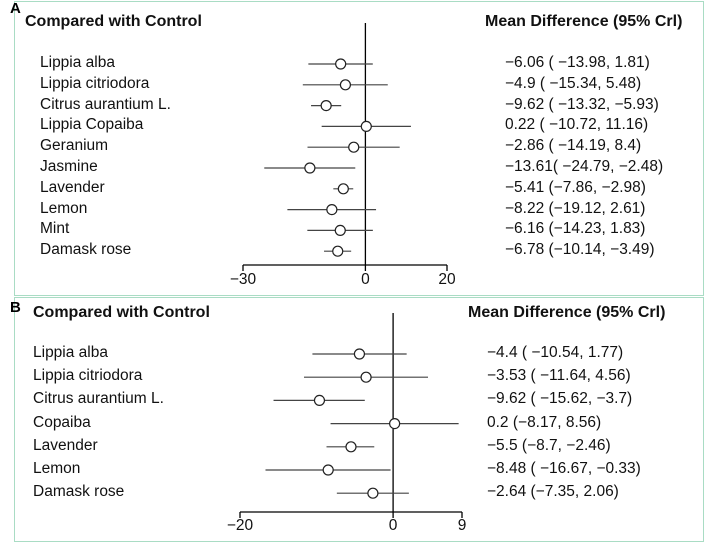 Image resolution: width=708 pixels, height=544 pixels. What do you see at coordinates (584, 21) in the screenshot?
I see `panel-a-header-right: Mean Difference (95% Crl)` at bounding box center [584, 21].